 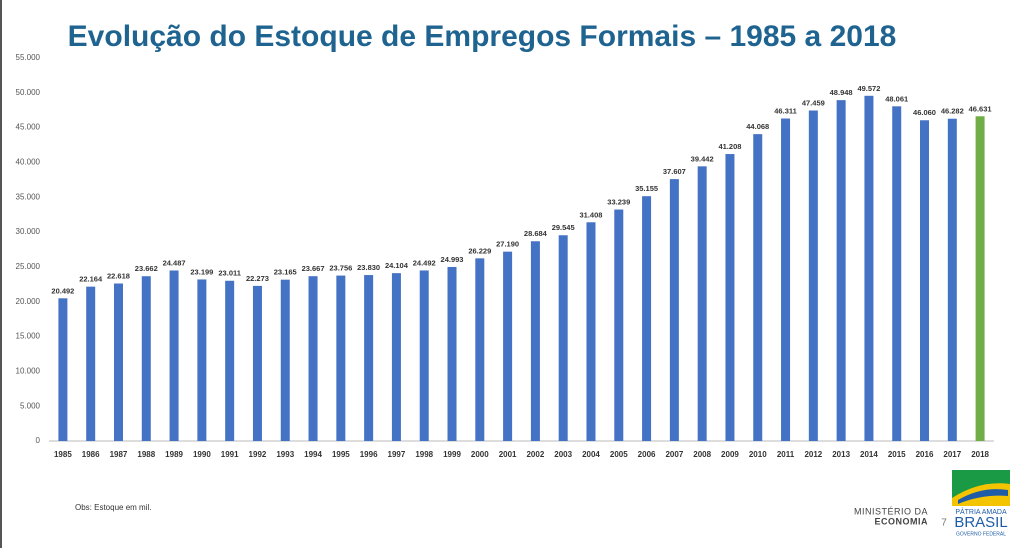 What do you see at coordinates (113, 507) in the screenshot?
I see `note: Obs: Estoque em mil.` at bounding box center [113, 507].